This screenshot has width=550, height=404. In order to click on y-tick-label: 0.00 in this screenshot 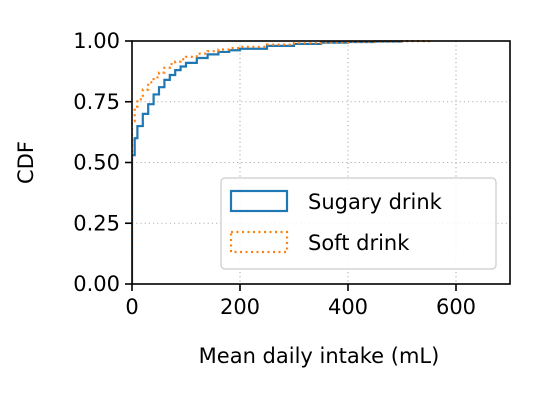, I will do `click(96, 284)`.